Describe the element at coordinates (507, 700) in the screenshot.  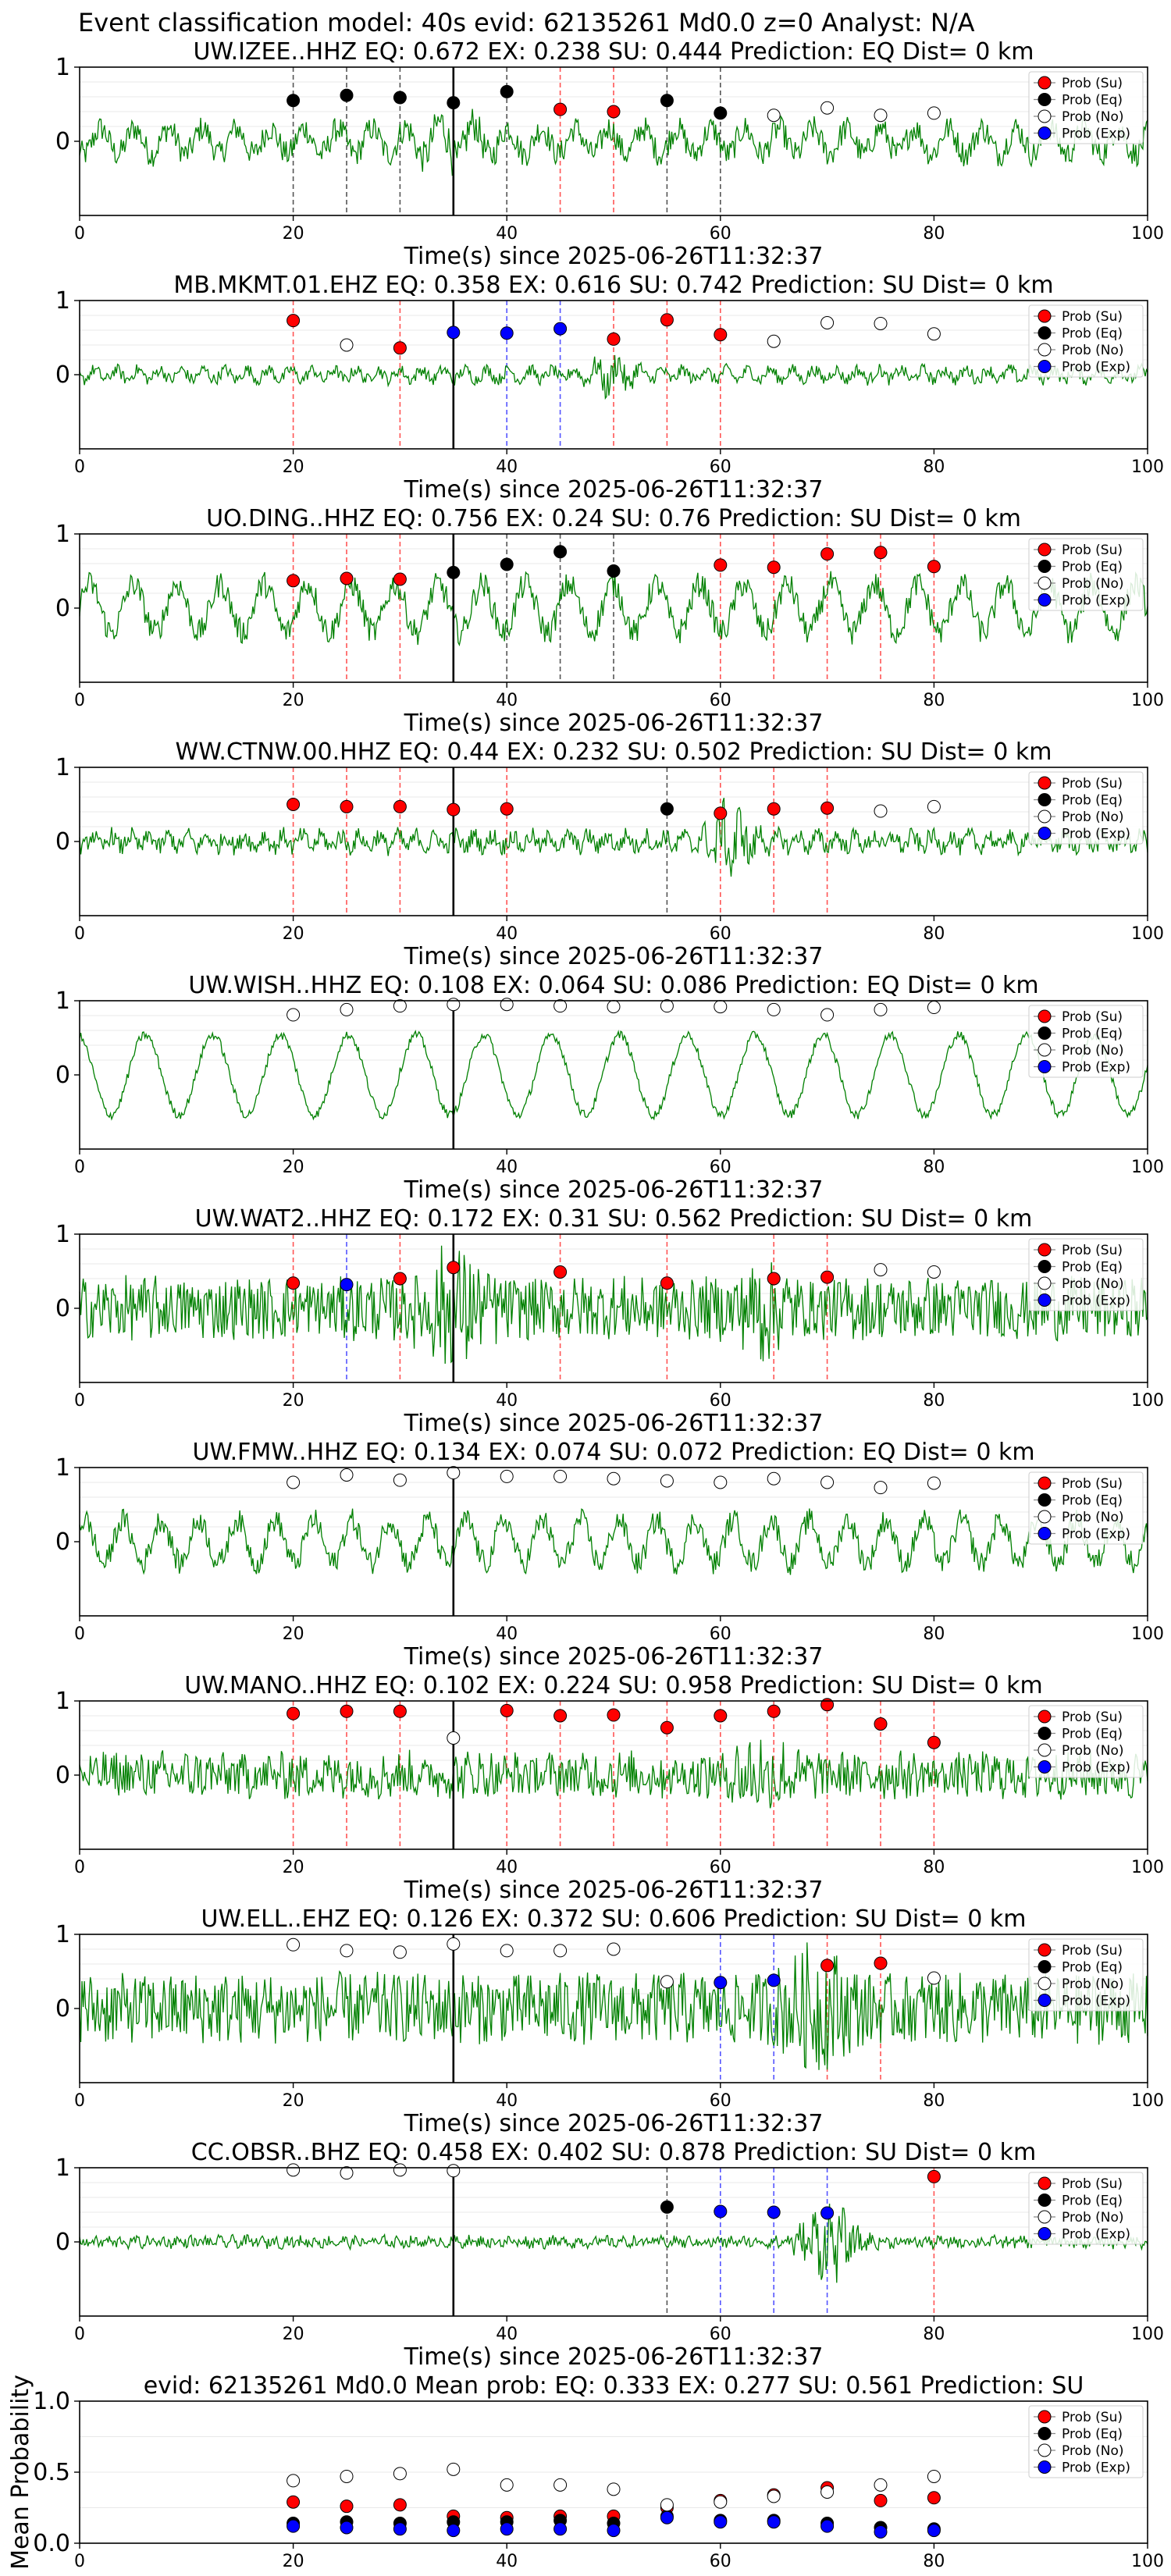
I see `x-tick-label: 40` at that location.